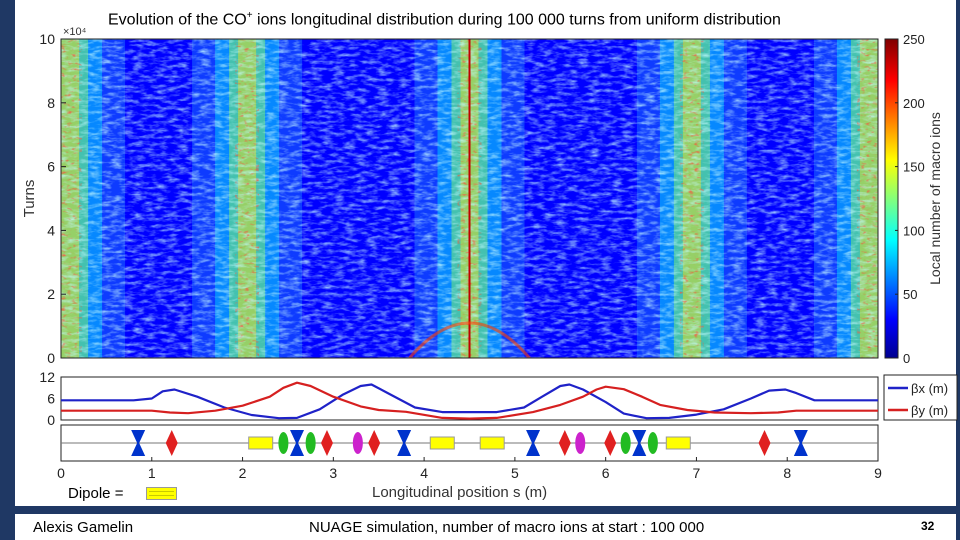 The image size is (960, 540). I want to click on beta-y-tick-label: 12, so click(47, 377).